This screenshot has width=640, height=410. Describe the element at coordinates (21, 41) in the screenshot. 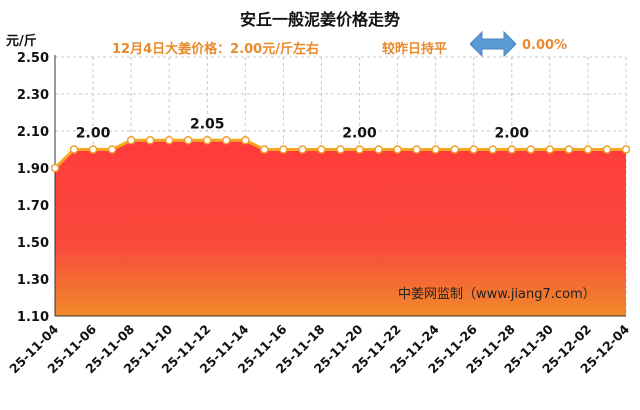

I see `y-axis-unit: 元/斤` at that location.